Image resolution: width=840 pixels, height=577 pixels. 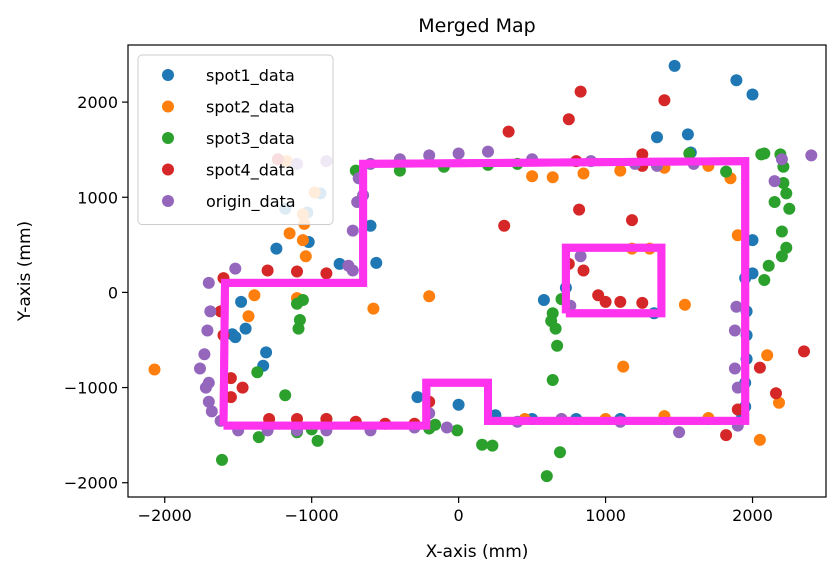 I want to click on x-tick-label: −1000, so click(x=312, y=515).